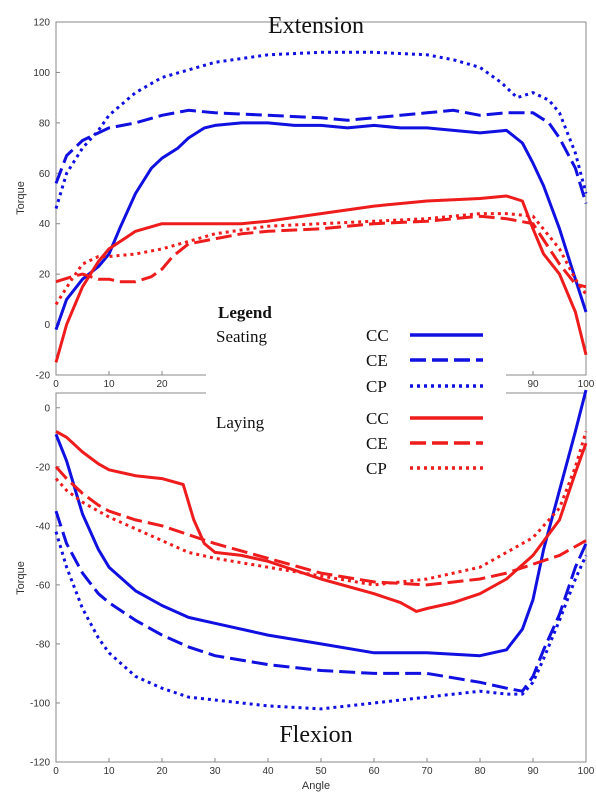  Describe the element at coordinates (316, 786) in the screenshot. I see `x-axis-label: Angle` at that location.